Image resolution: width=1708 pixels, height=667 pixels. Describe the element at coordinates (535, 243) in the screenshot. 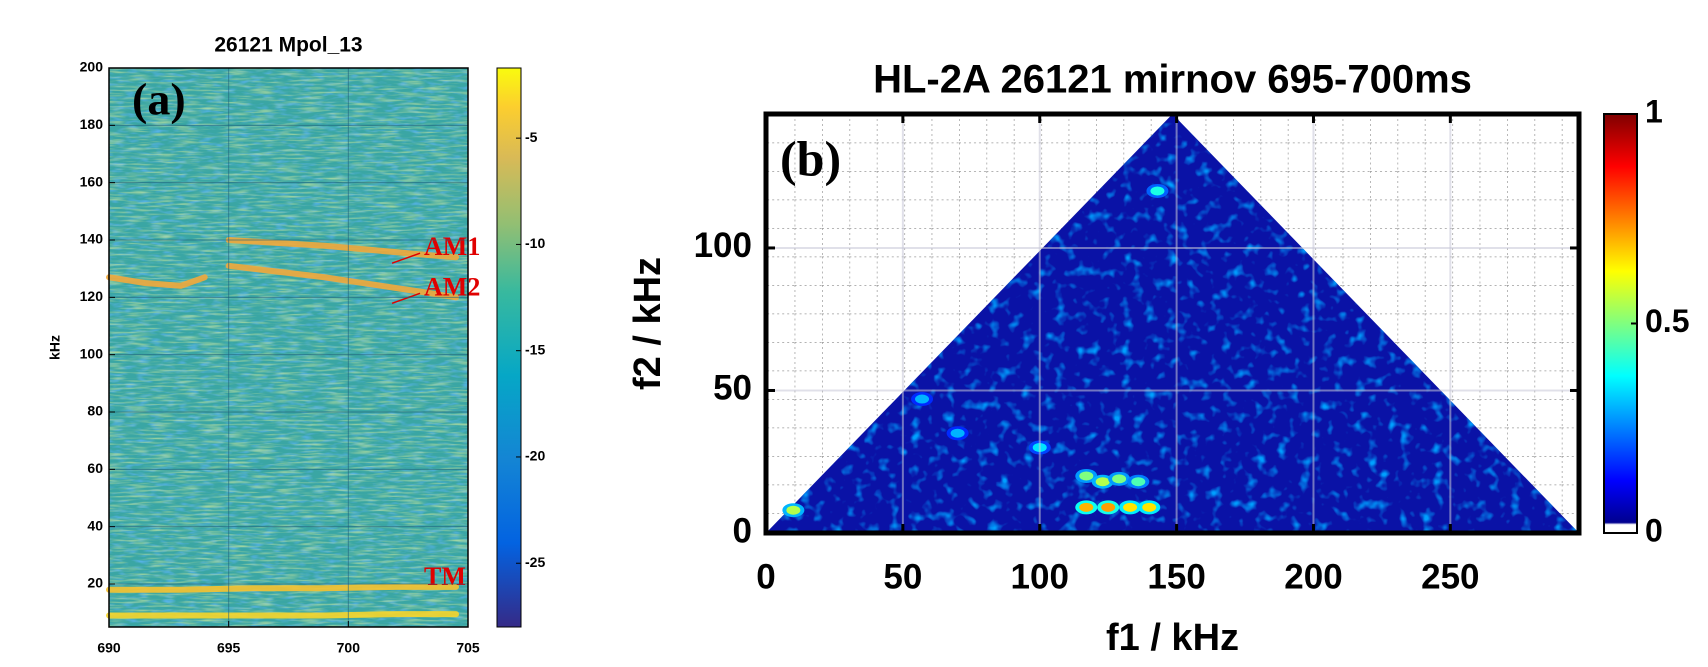

I see `colorbar-tick-label: -10` at that location.